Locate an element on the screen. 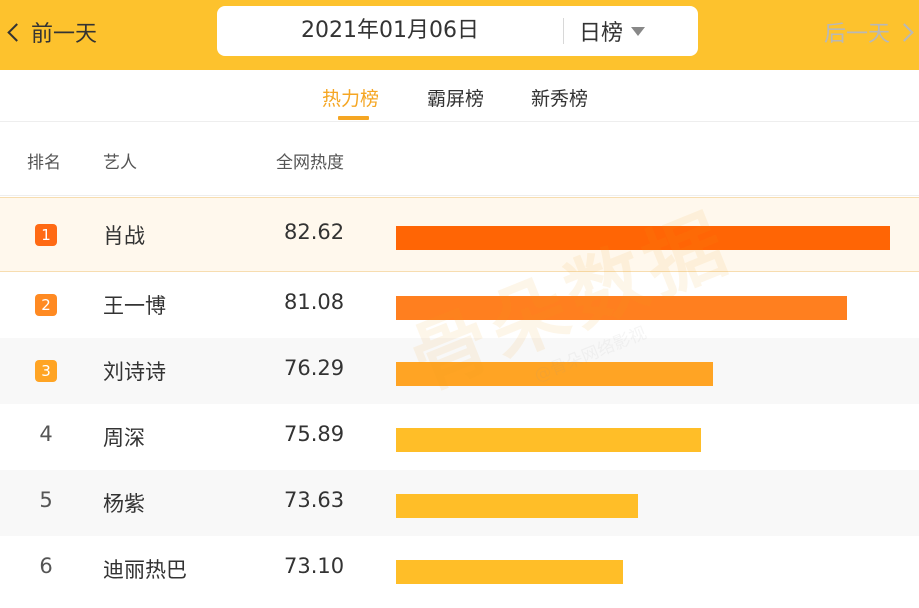  table-row: 2 王一博 81.08 is located at coordinates (459, 305).